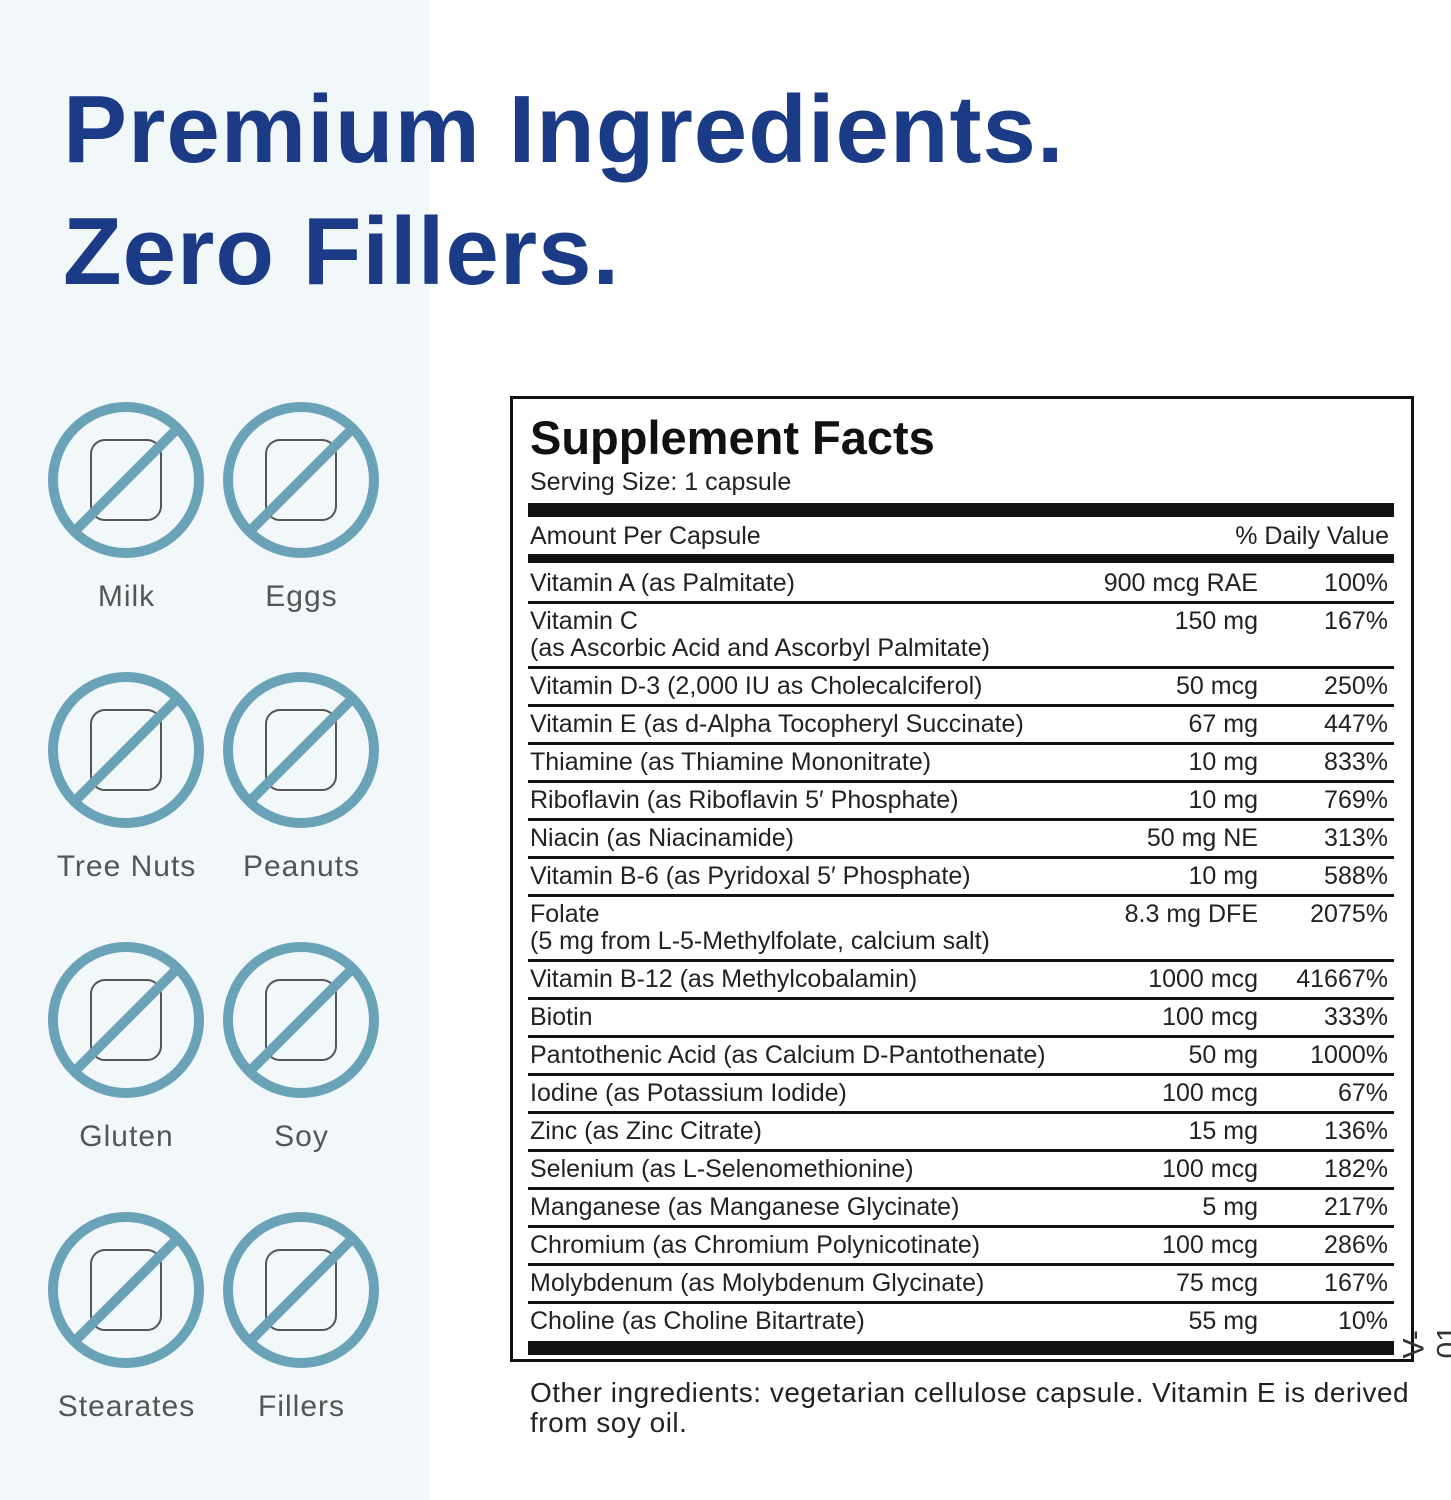 This screenshot has height=1500, width=1451. I want to click on allergen-label: Eggs, so click(301, 596).